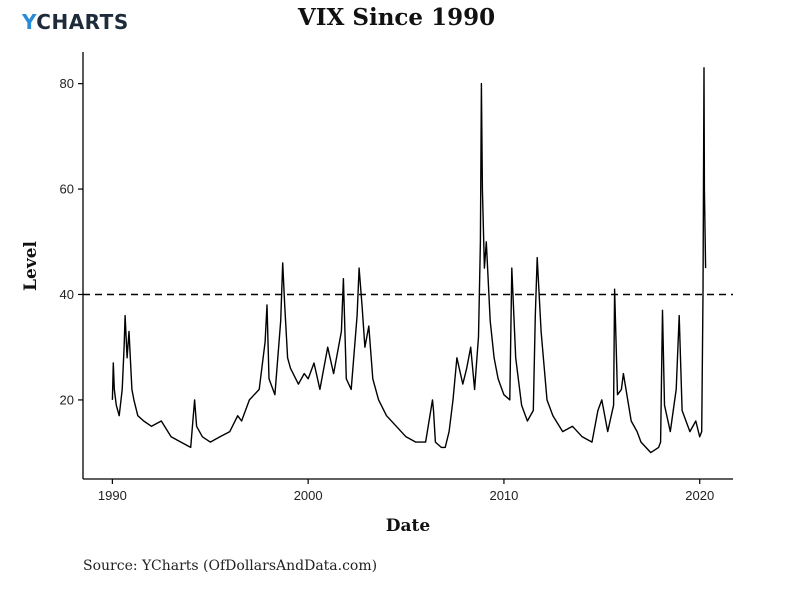 The image size is (793, 594). I want to click on logo-accent: Y, so click(29, 22).